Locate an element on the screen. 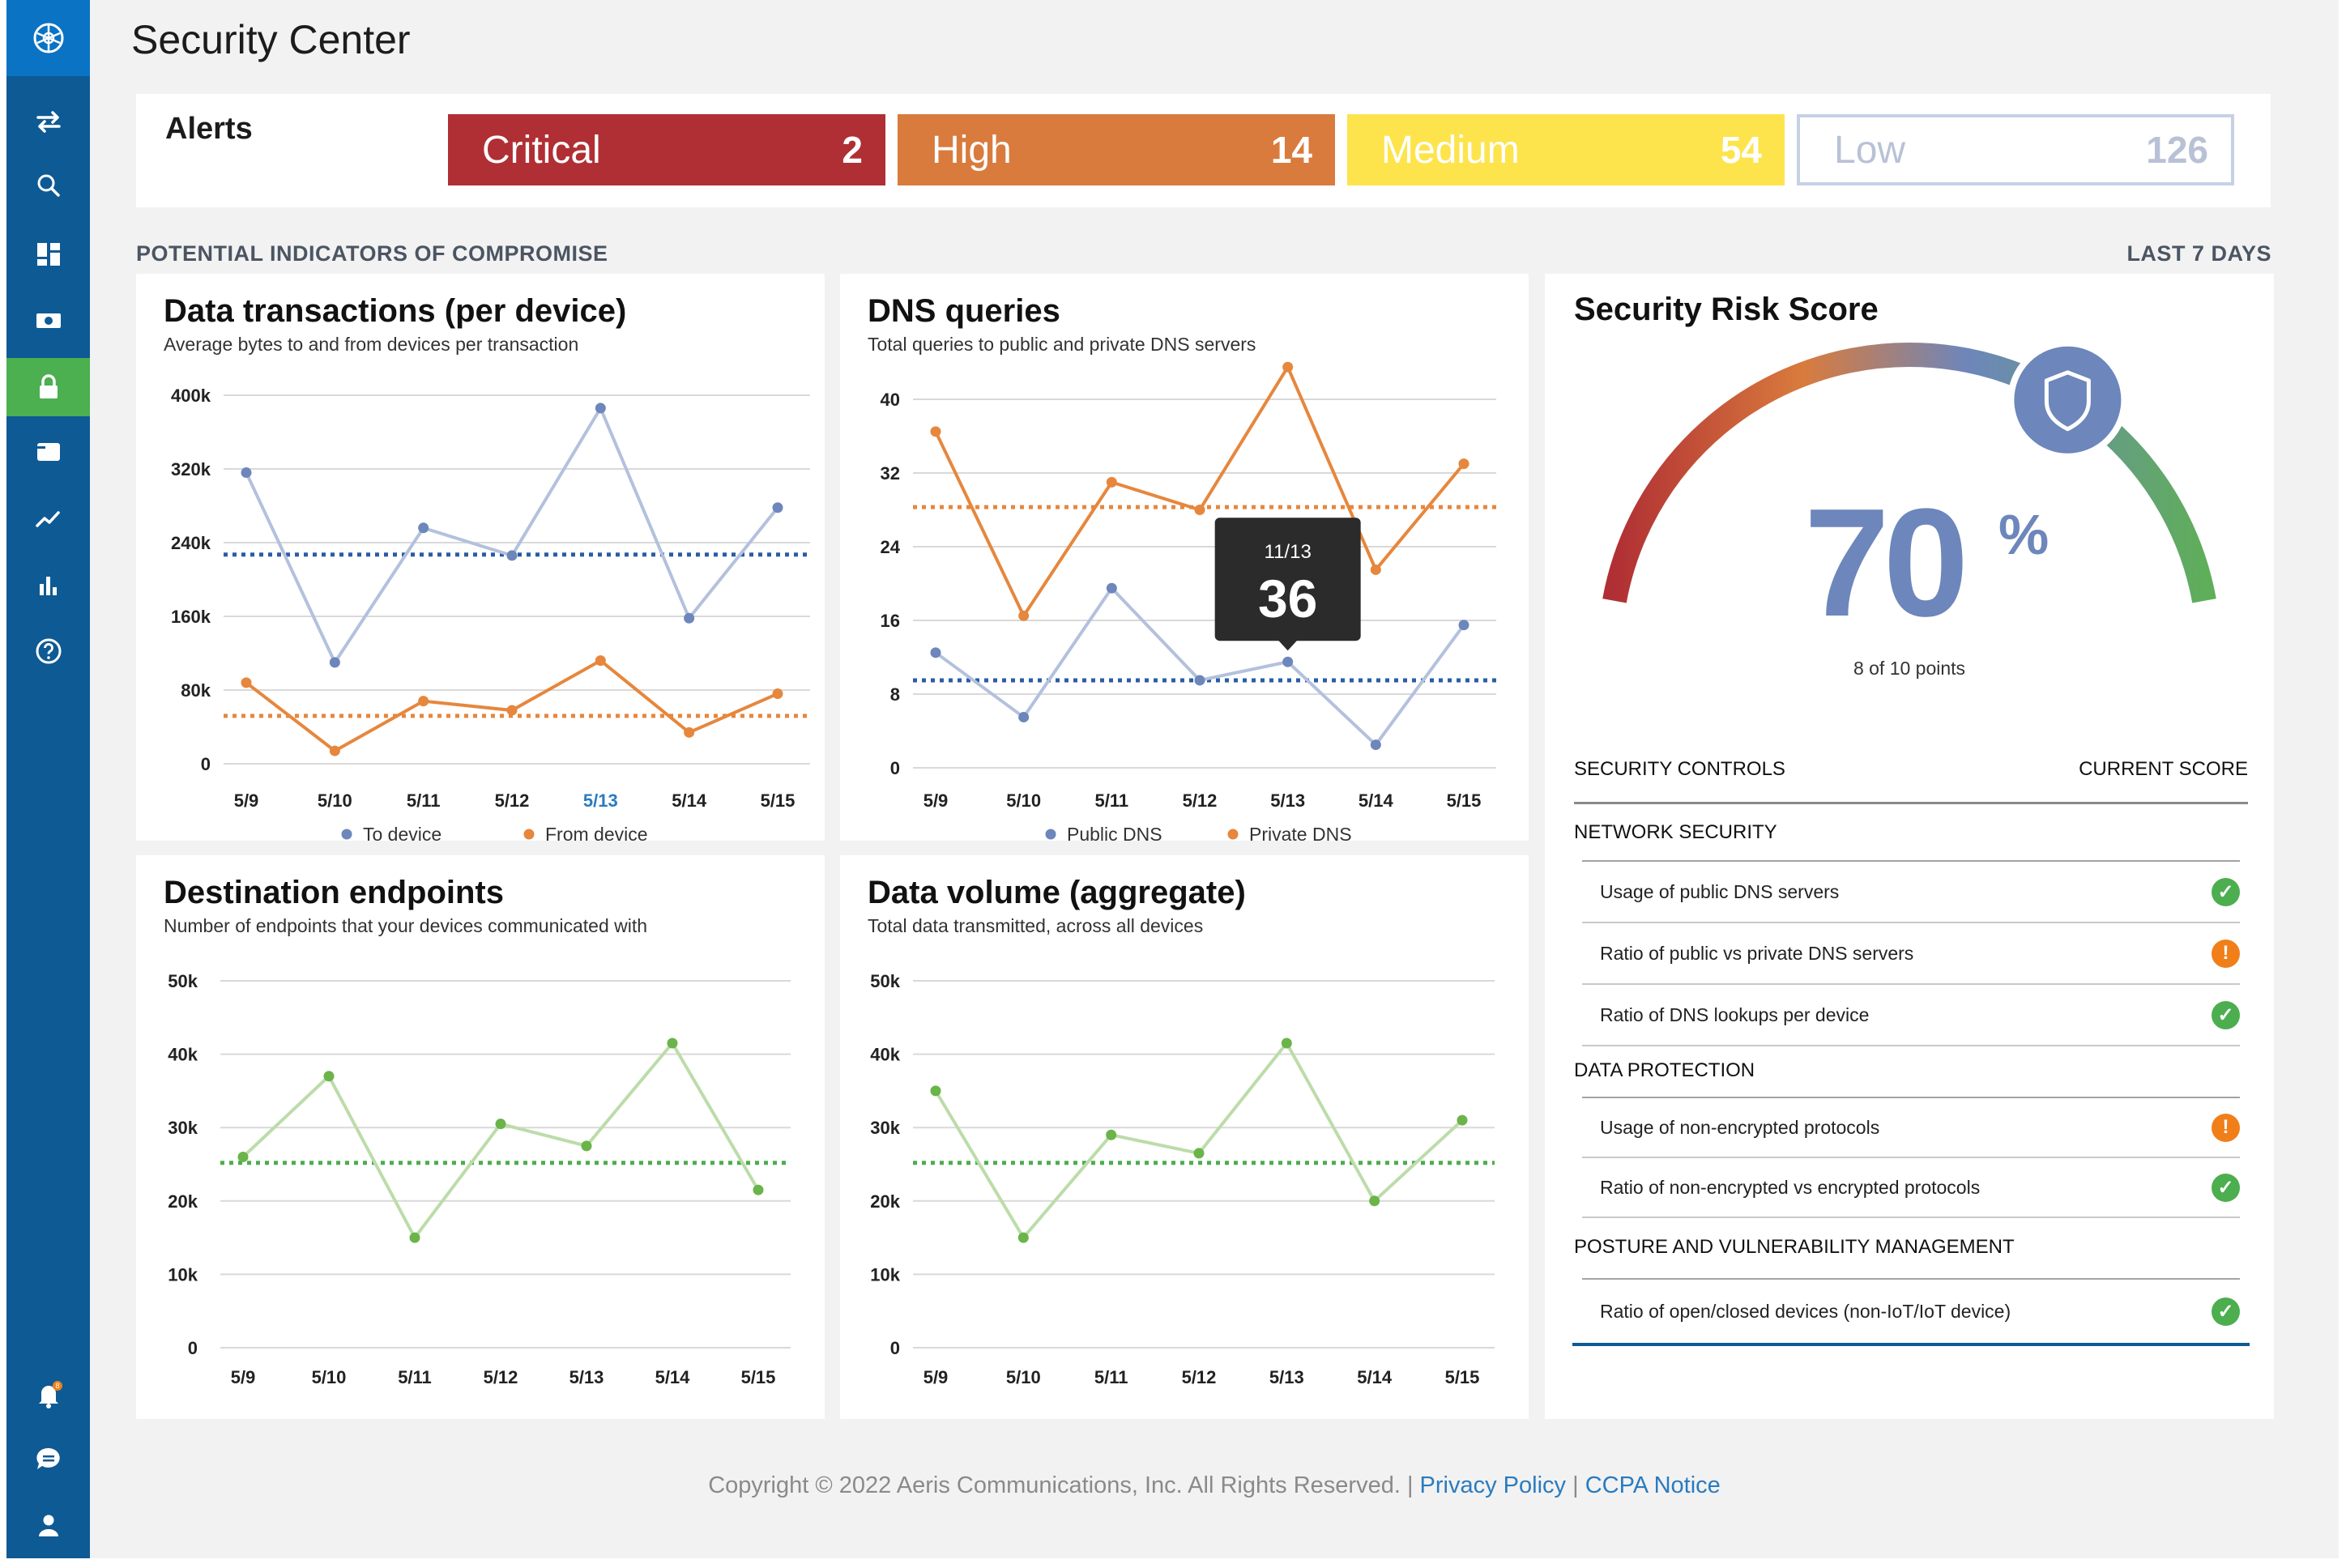 Image resolution: width=2346 pixels, height=1568 pixels. notification-badge: 8 is located at coordinates (57, 1386).